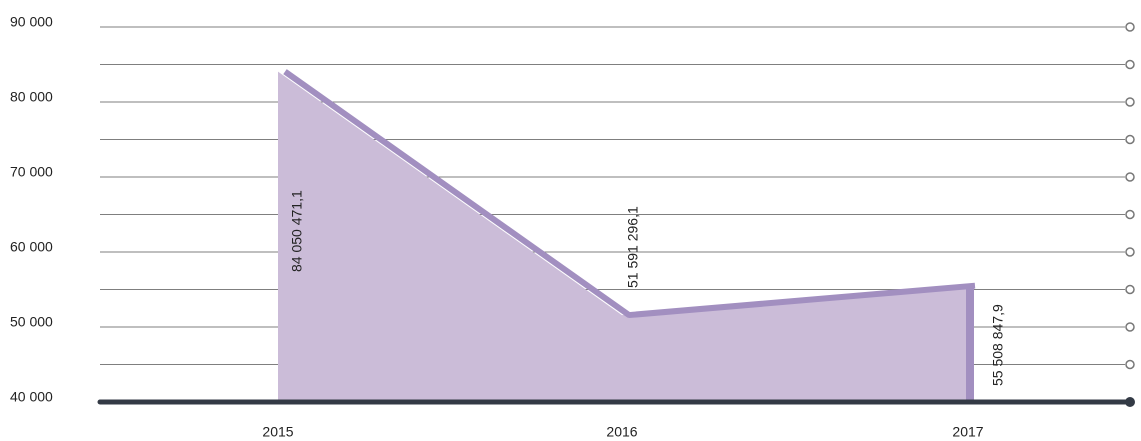 The width and height of the screenshot is (1141, 441). Describe the element at coordinates (1130, 402) in the screenshot. I see `x-axis-end` at that location.